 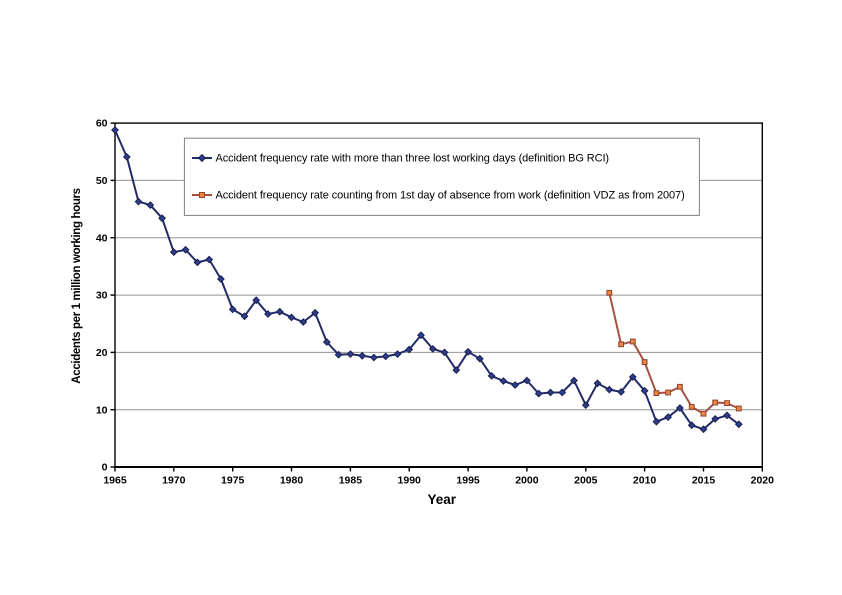 I want to click on svg-text: 2010, so click(x=645, y=480).